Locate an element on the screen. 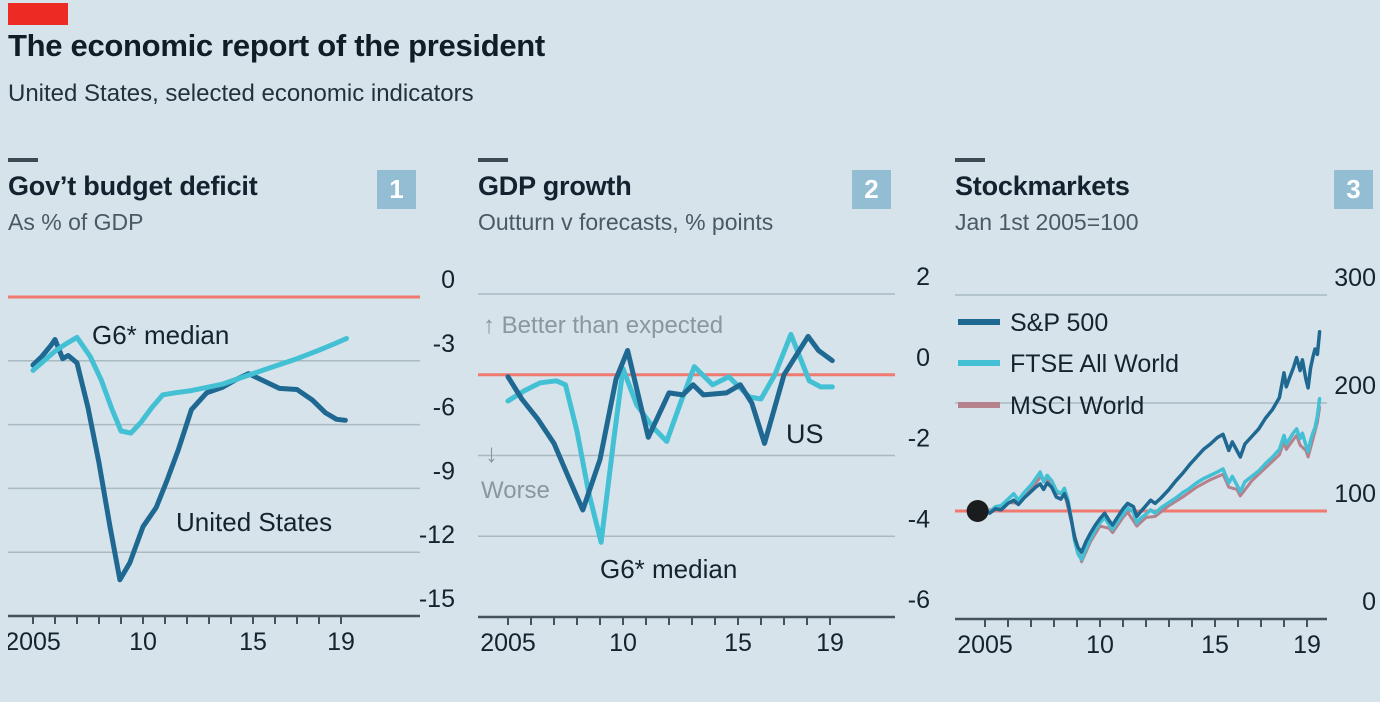 The image size is (1380, 710). y-tick-label: -9 is located at coordinates (444, 471).